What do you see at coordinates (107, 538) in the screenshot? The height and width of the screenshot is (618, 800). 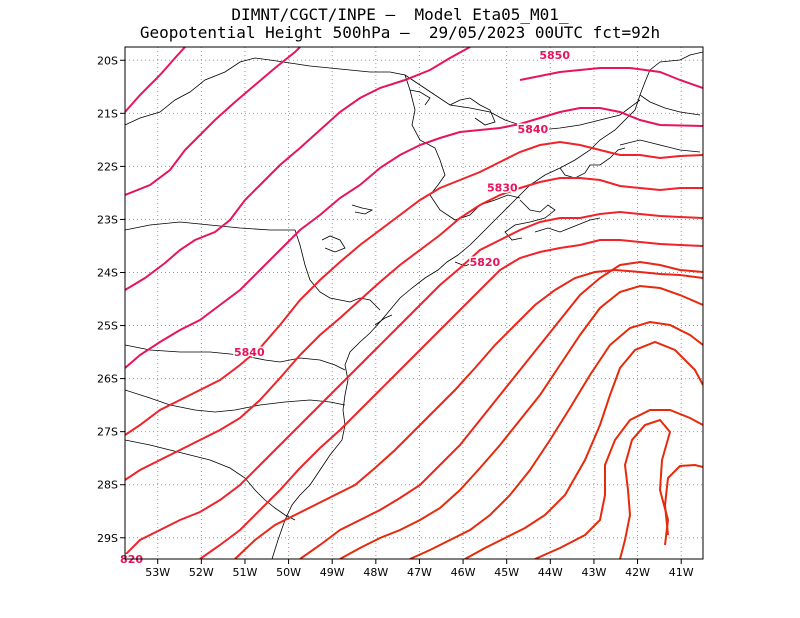 I see `lat-tick-label: 29S` at bounding box center [107, 538].